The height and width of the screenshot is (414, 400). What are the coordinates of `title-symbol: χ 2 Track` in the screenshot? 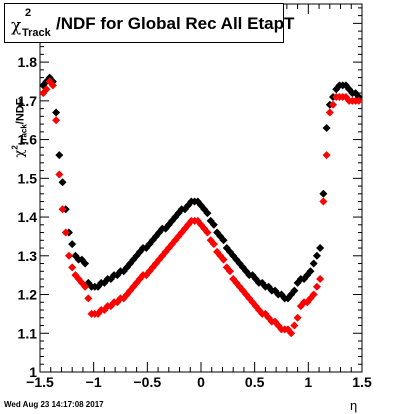 It's located at (34, 24).